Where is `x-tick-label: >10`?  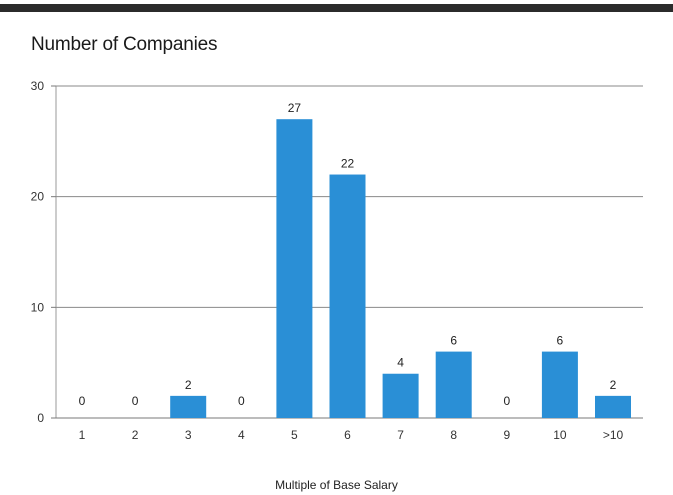
x-tick-label: >10 is located at coordinates (613, 435).